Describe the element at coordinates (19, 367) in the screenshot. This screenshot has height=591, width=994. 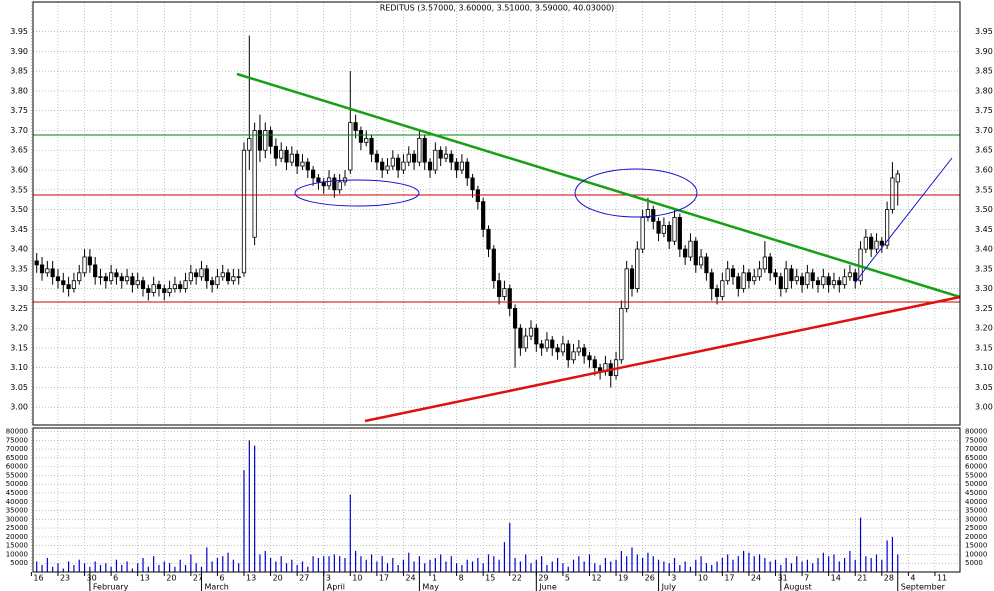
I see `y-tick-label: 3.10` at that location.